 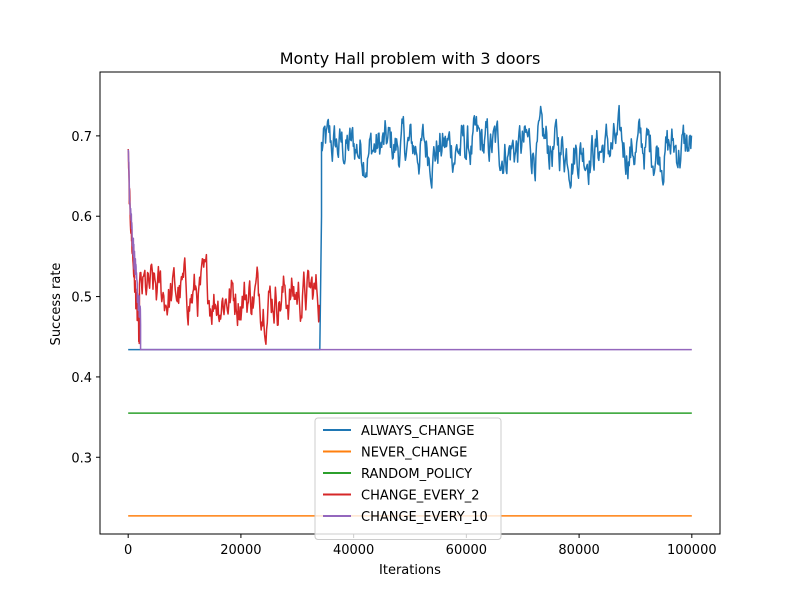 I want to click on legend-item: RANDOM_POLICY, so click(x=397, y=474).